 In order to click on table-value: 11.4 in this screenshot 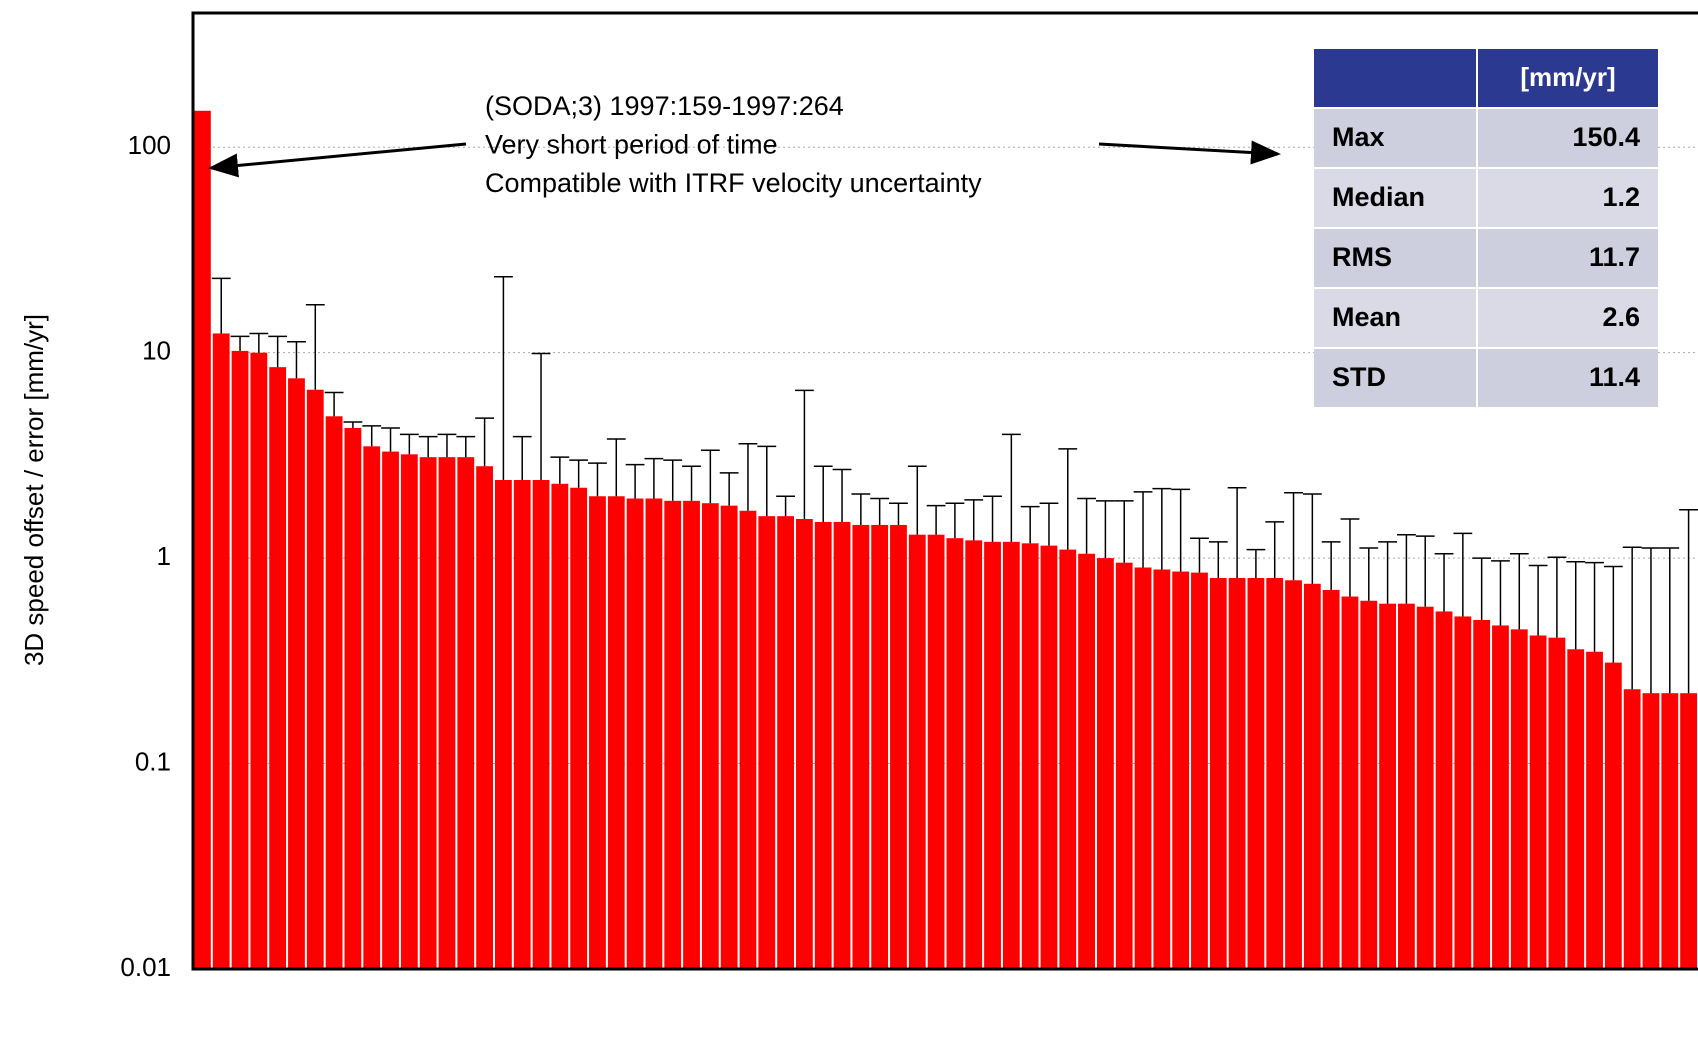, I will do `click(1614, 377)`.